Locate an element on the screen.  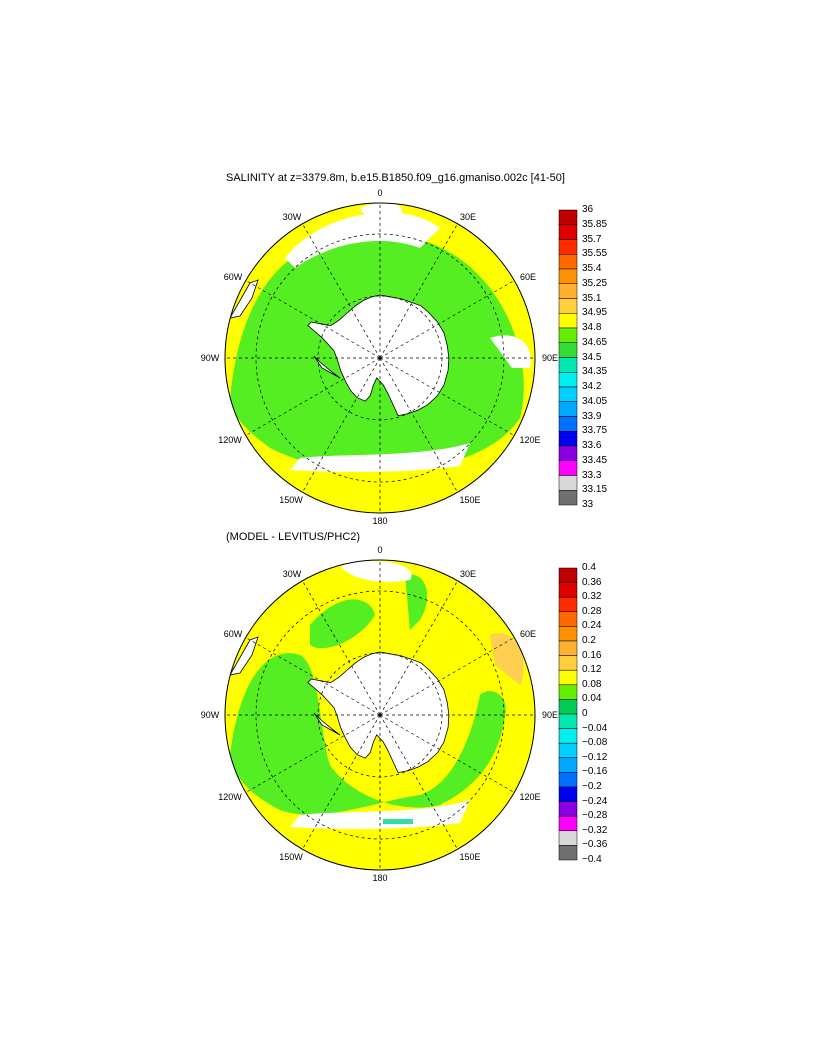
colorbar-label: 0.12 is located at coordinates (592, 670).